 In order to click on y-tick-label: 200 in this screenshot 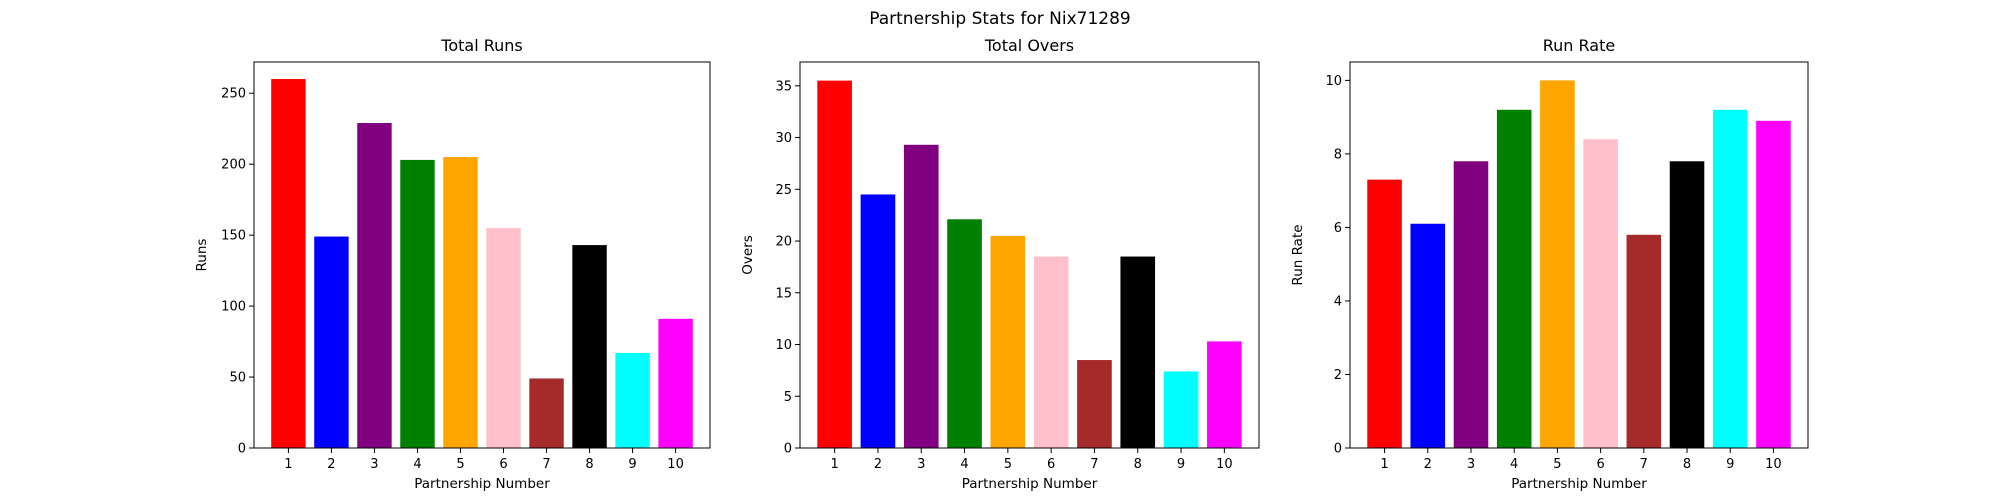, I will do `click(233, 165)`.